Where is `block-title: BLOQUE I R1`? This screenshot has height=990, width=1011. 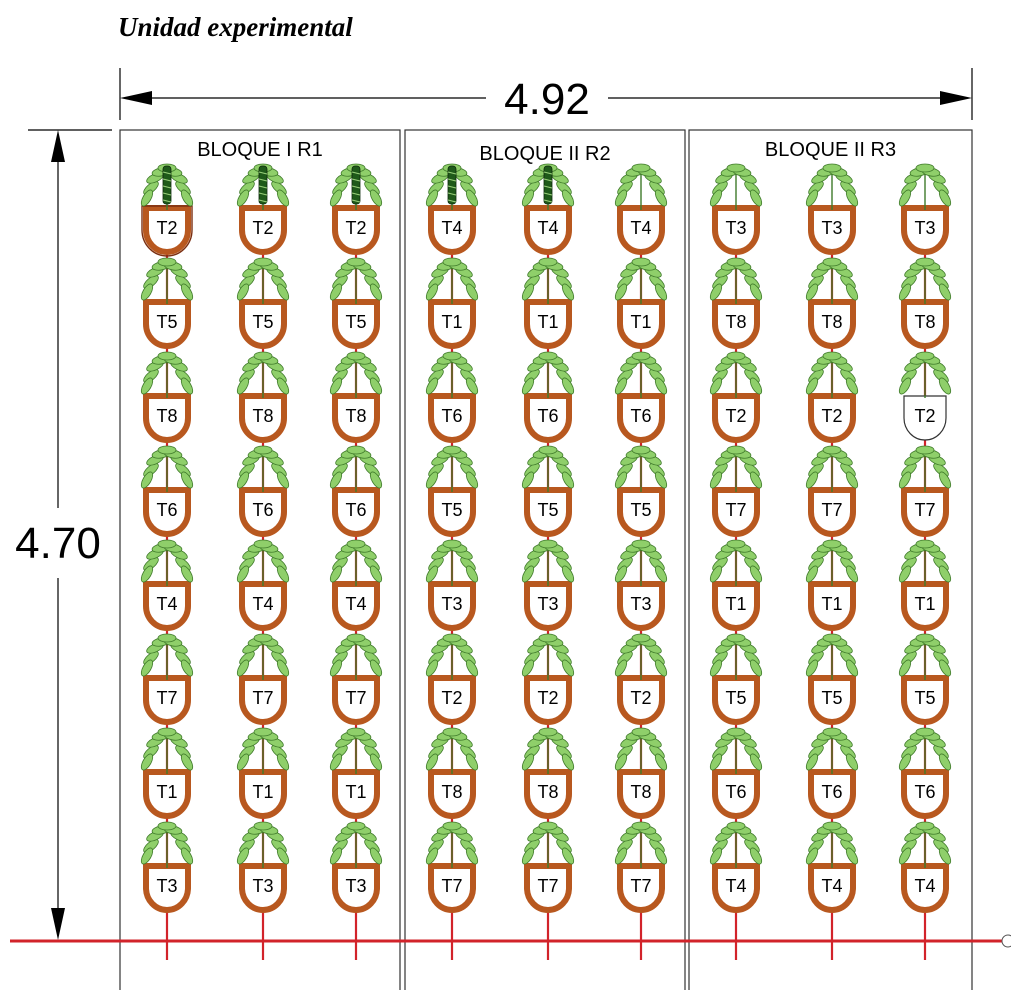 block-title: BLOQUE I R1 is located at coordinates (260, 150).